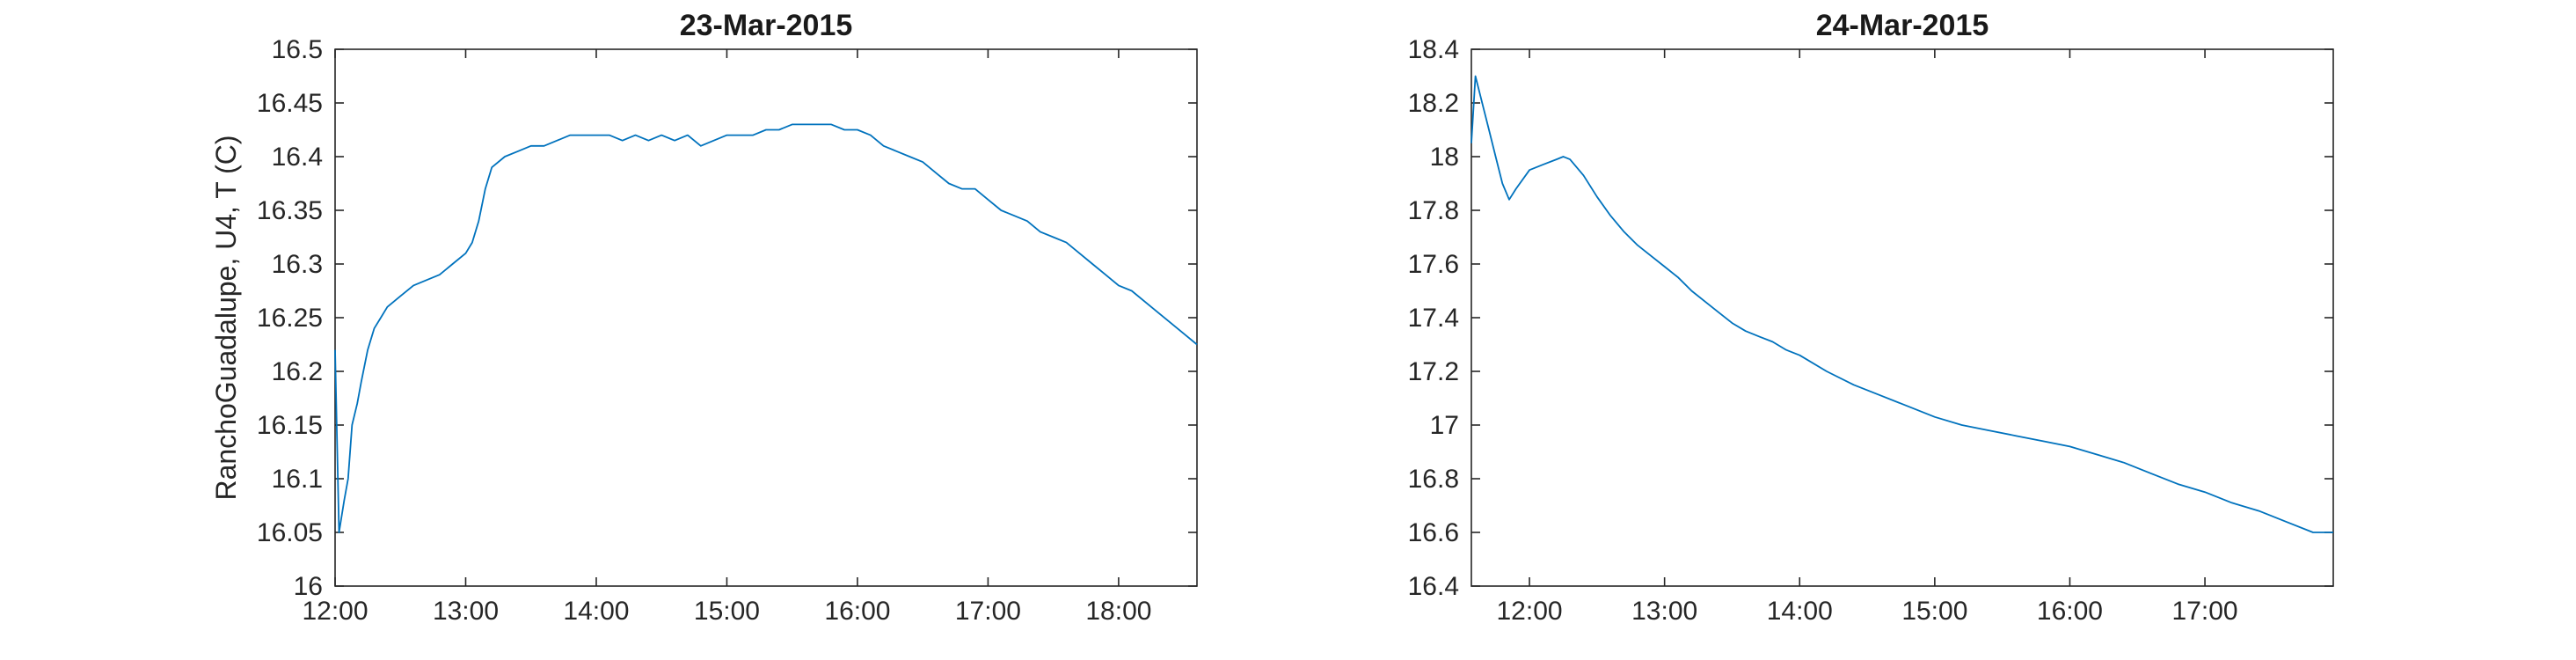 The height and width of the screenshot is (660, 2576). Describe the element at coordinates (1433, 371) in the screenshot. I see `y-tick-label: 17.2` at that location.